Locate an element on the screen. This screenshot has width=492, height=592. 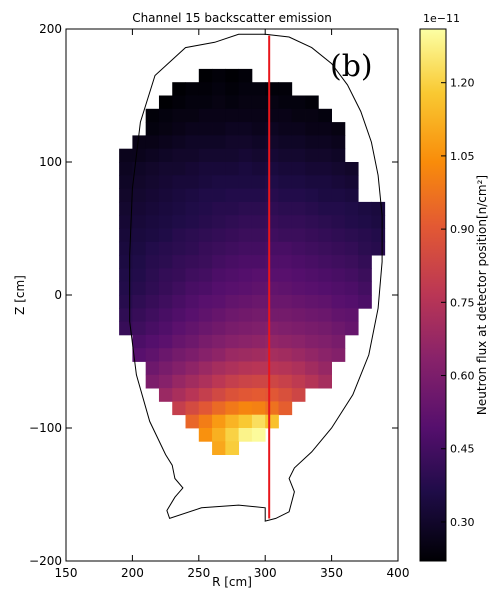
x-tick-label: 300 is located at coordinates (265, 573).